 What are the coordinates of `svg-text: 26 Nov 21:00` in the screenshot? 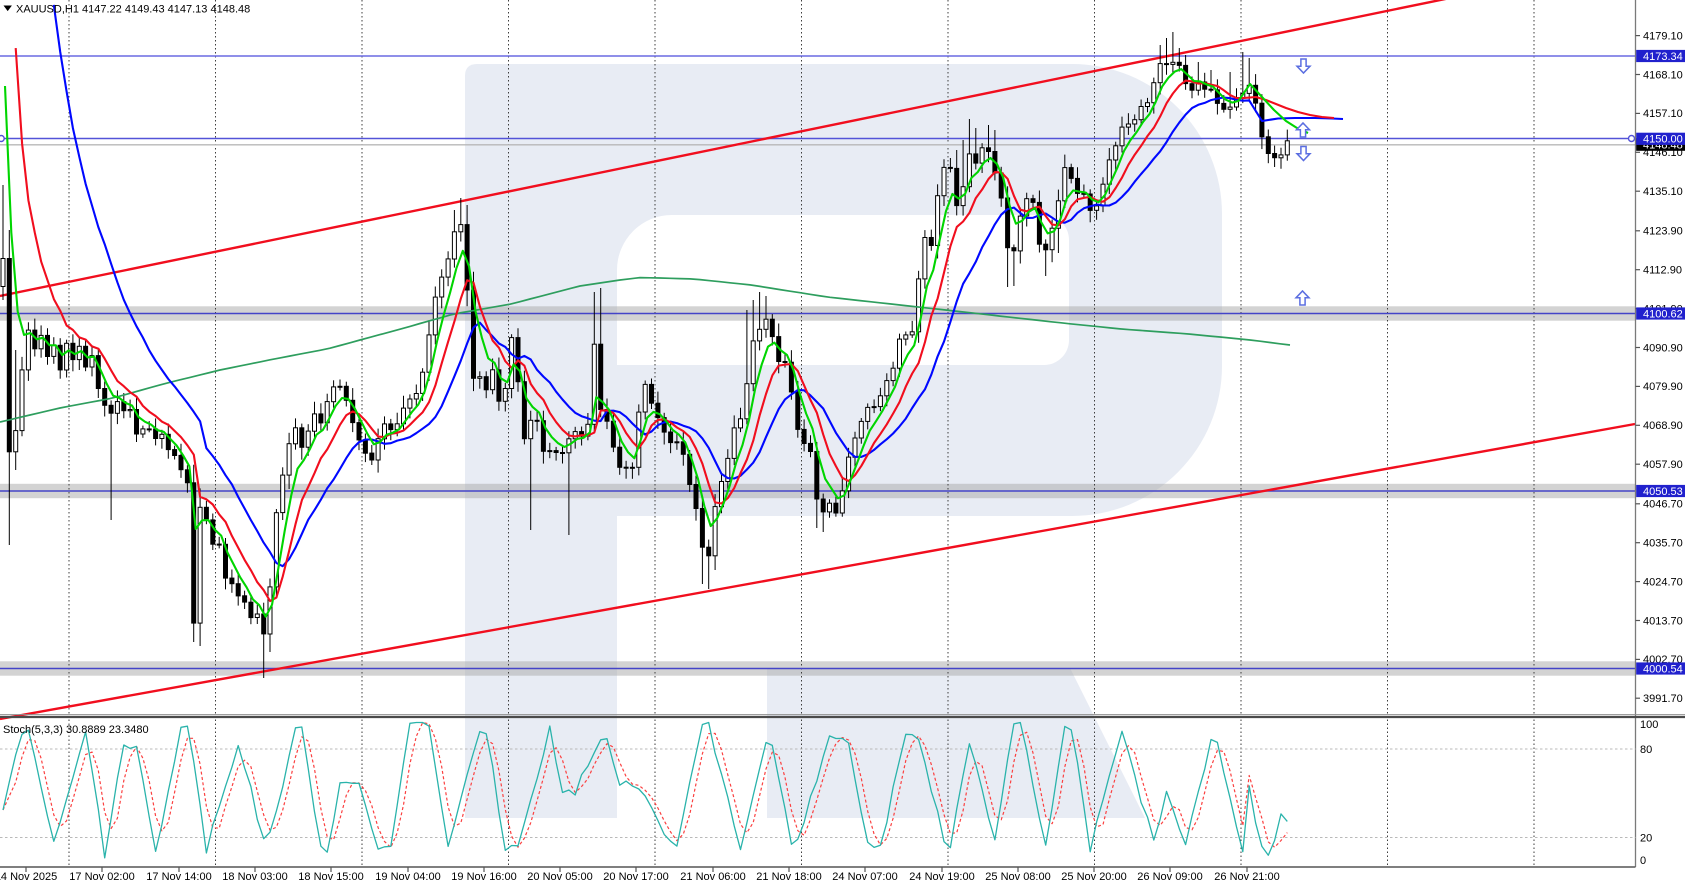 It's located at (1246, 877).